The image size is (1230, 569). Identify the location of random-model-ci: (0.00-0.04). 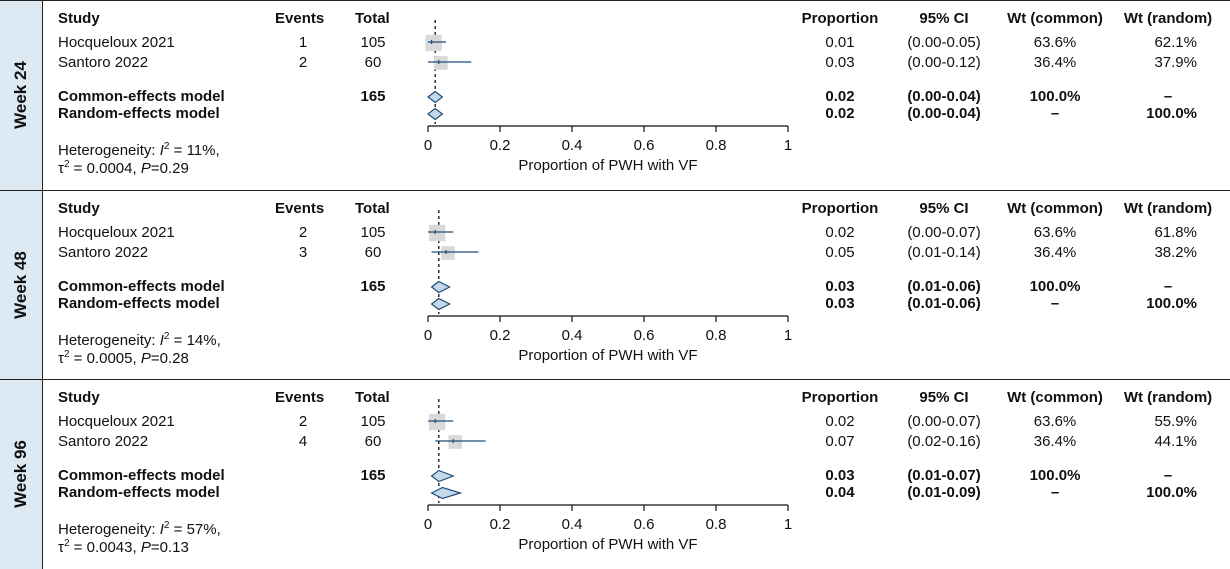
(944, 113).